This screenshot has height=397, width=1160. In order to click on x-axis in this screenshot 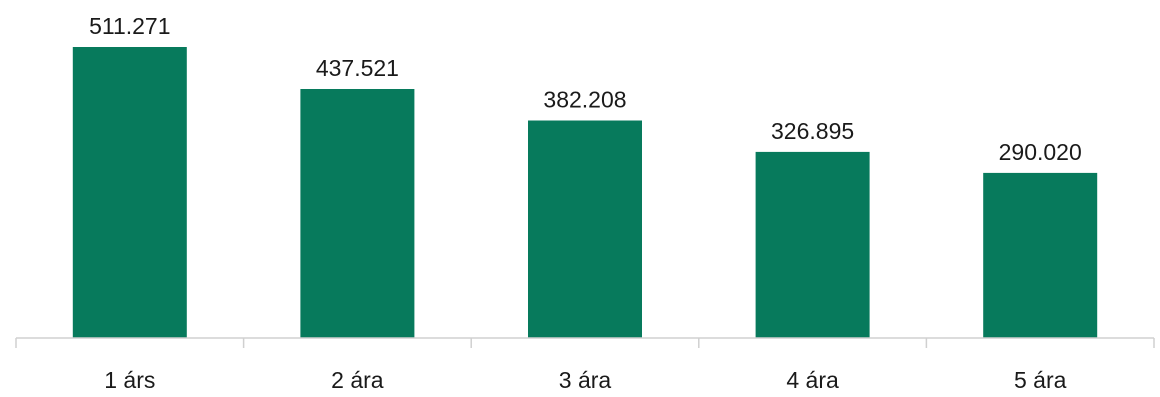, I will do `click(585, 342)`.